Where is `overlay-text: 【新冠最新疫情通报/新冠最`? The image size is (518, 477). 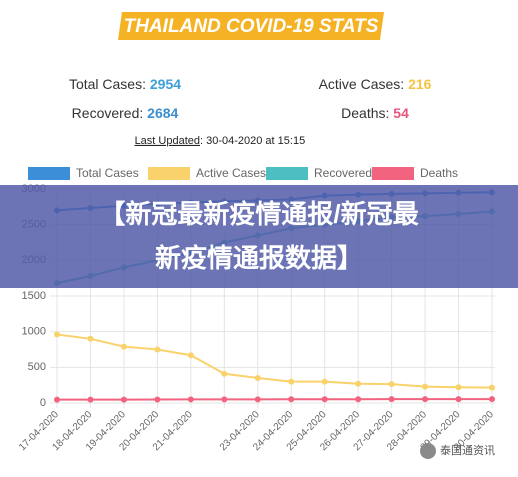 overlay-text: 【新冠最新疫情通报/新冠最 is located at coordinates (259, 214).